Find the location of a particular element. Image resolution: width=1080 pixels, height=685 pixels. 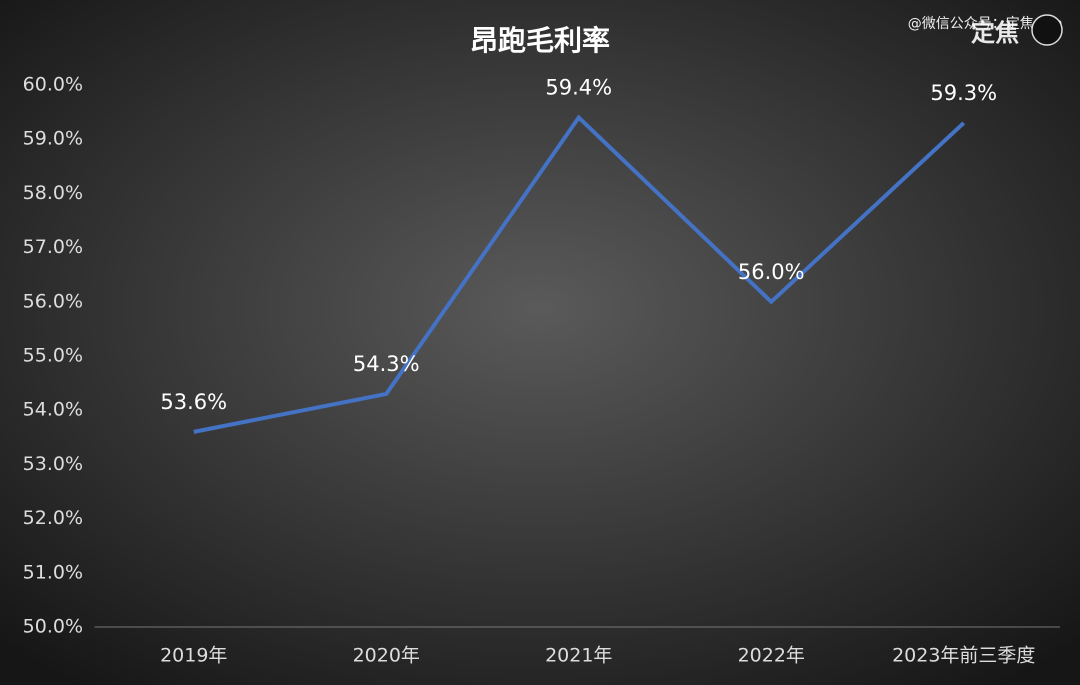

x-tick-label: 2019年 is located at coordinates (193, 656).